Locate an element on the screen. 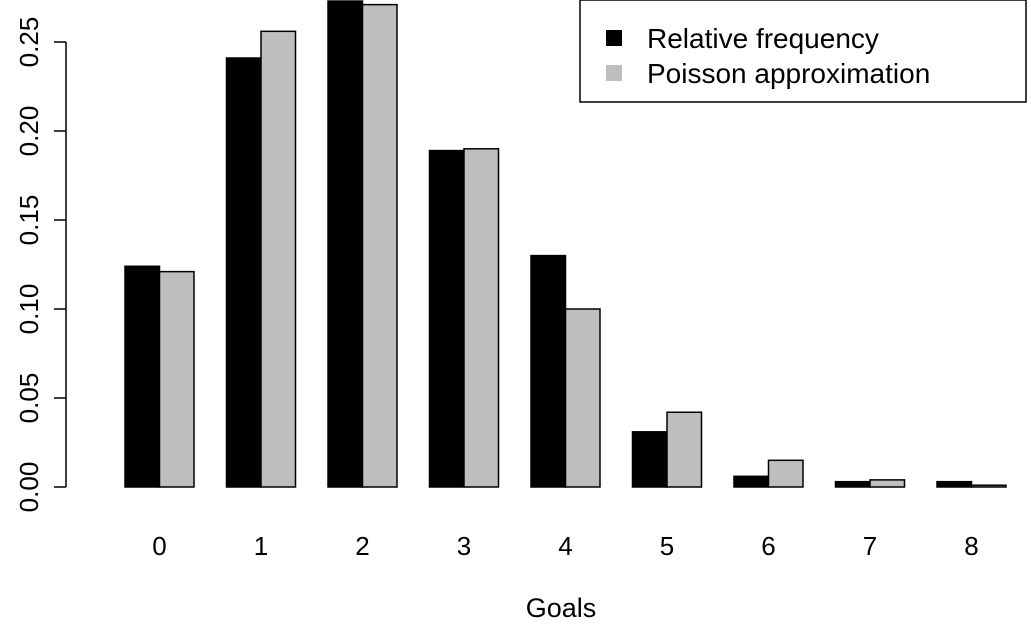 This screenshot has height=626, width=1031. legend-box is located at coordinates (803, 51).